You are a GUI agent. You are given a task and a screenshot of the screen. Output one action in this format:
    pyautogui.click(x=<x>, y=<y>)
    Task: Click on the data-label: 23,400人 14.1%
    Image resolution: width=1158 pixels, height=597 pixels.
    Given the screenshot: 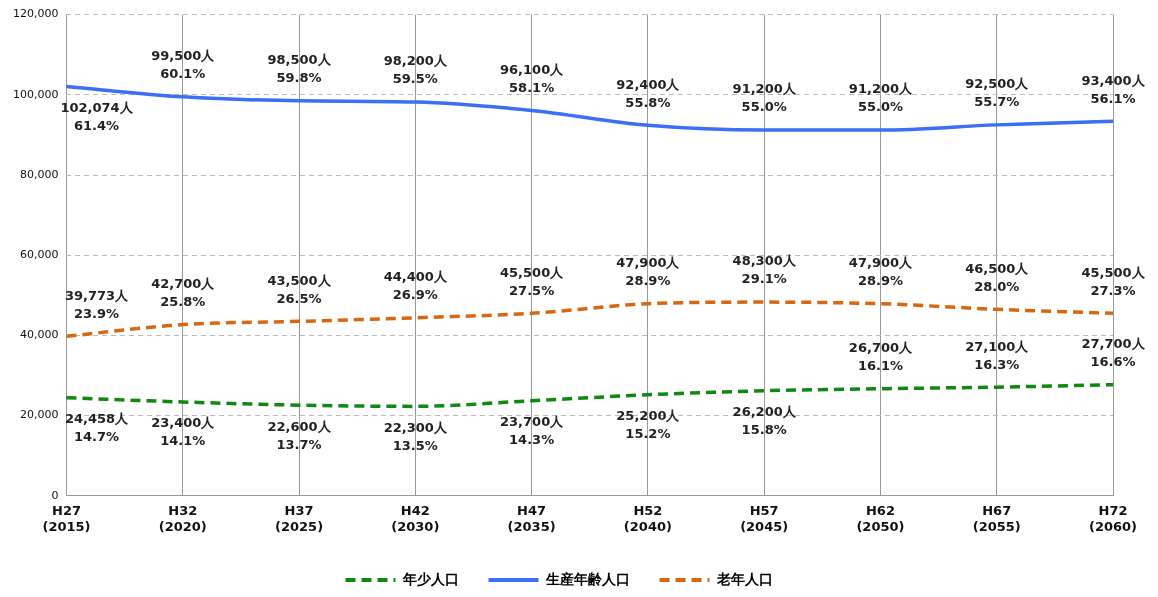 What is the action you would take?
    pyautogui.click(x=183, y=432)
    